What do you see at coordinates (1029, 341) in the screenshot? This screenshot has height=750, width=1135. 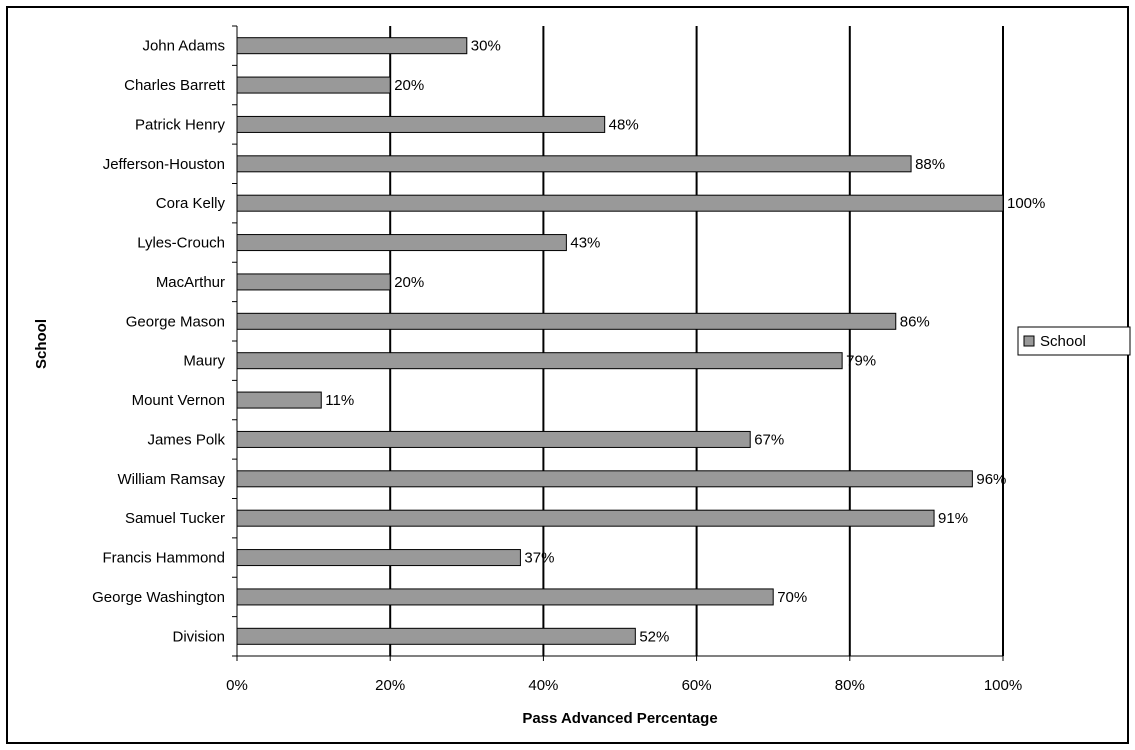 I see `legend-swatch` at bounding box center [1029, 341].